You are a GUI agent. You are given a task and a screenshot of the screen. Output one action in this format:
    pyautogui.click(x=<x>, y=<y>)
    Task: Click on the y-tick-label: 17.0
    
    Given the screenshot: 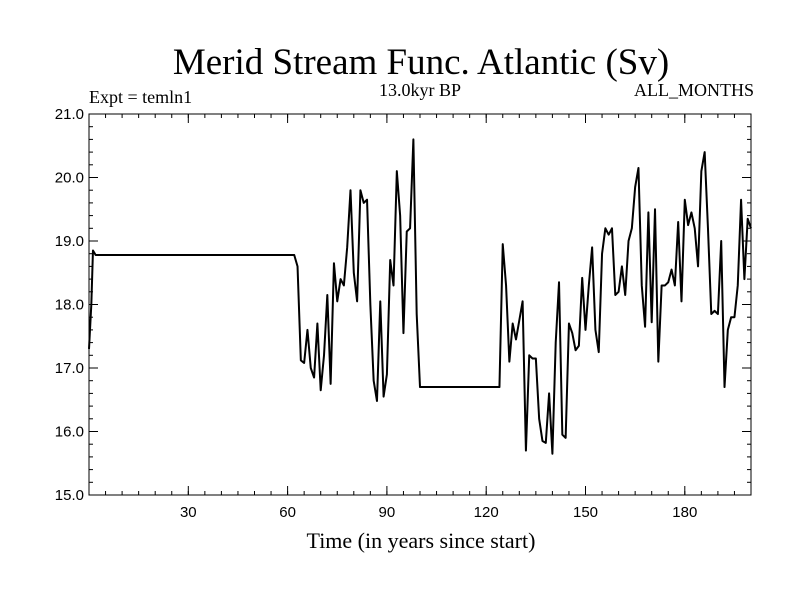 What is the action you would take?
    pyautogui.click(x=69, y=368)
    